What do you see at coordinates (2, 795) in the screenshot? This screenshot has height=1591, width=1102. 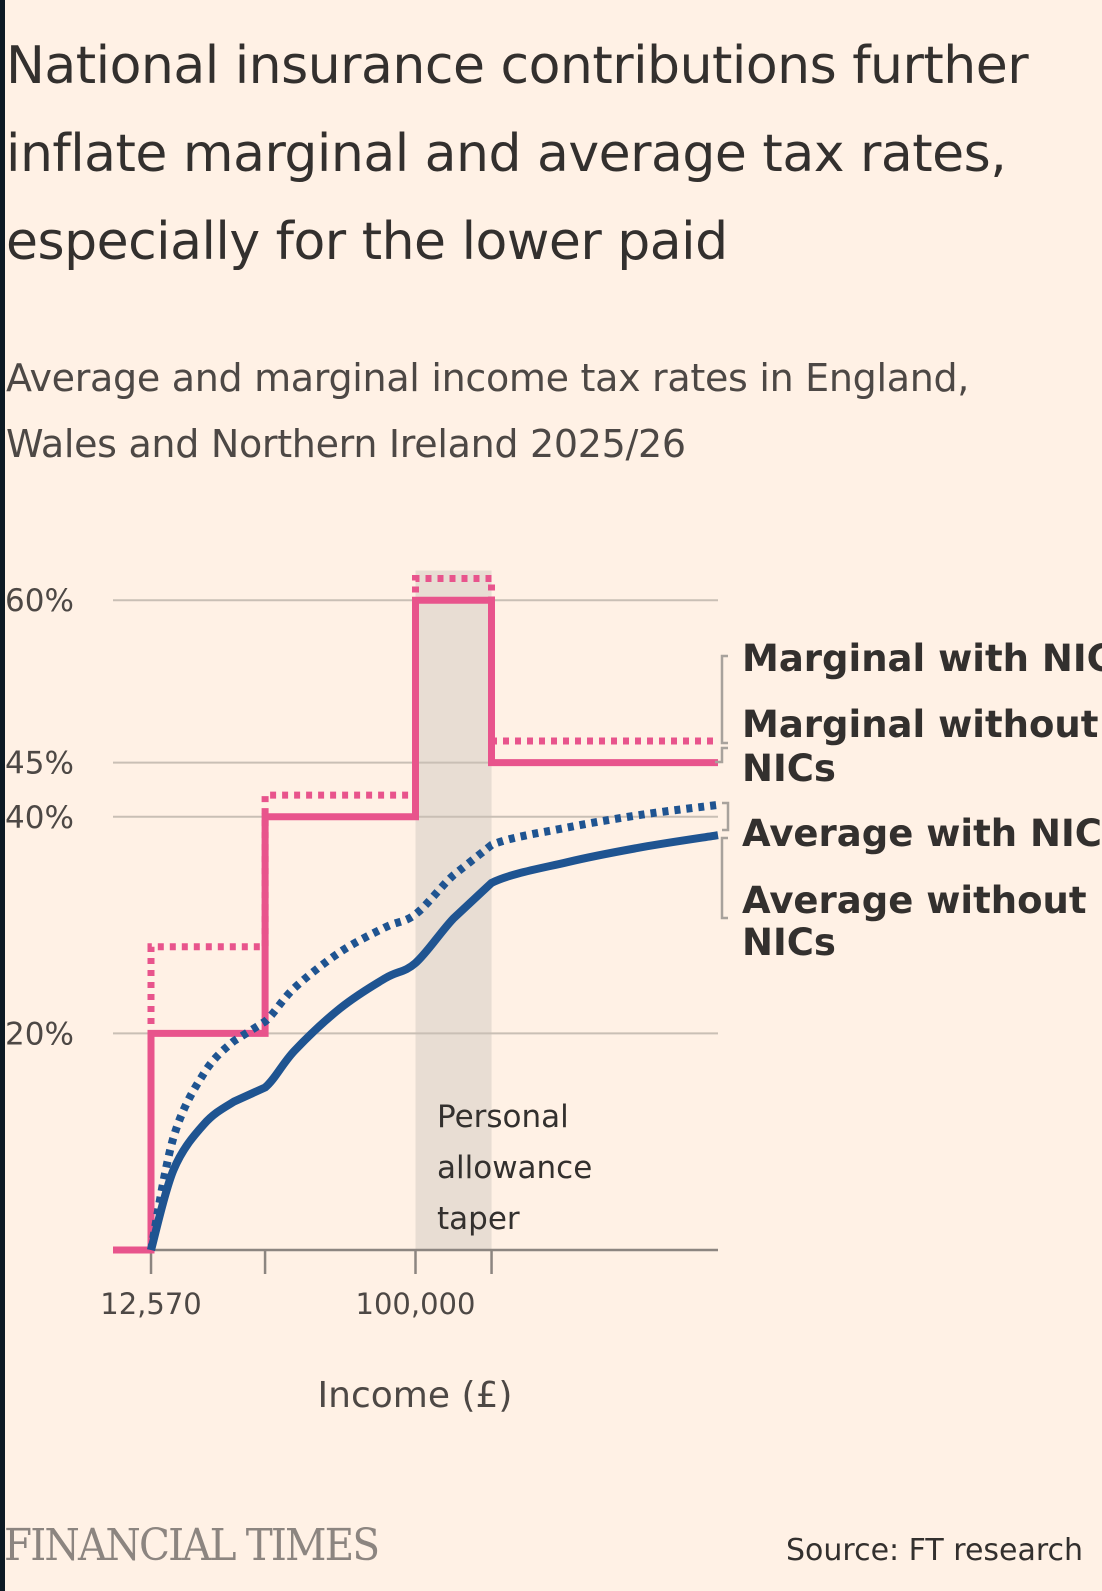 I see `left-edge-bar` at bounding box center [2, 795].